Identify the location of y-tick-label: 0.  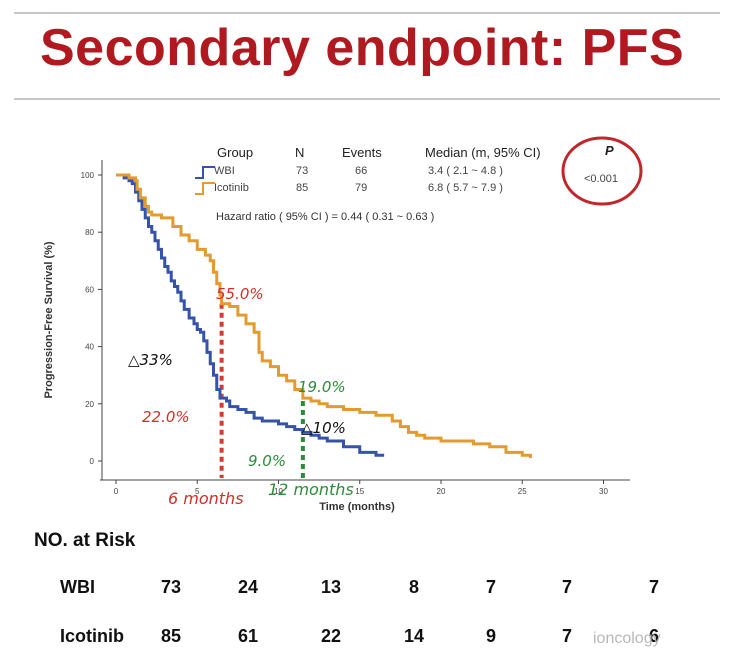
(92, 461).